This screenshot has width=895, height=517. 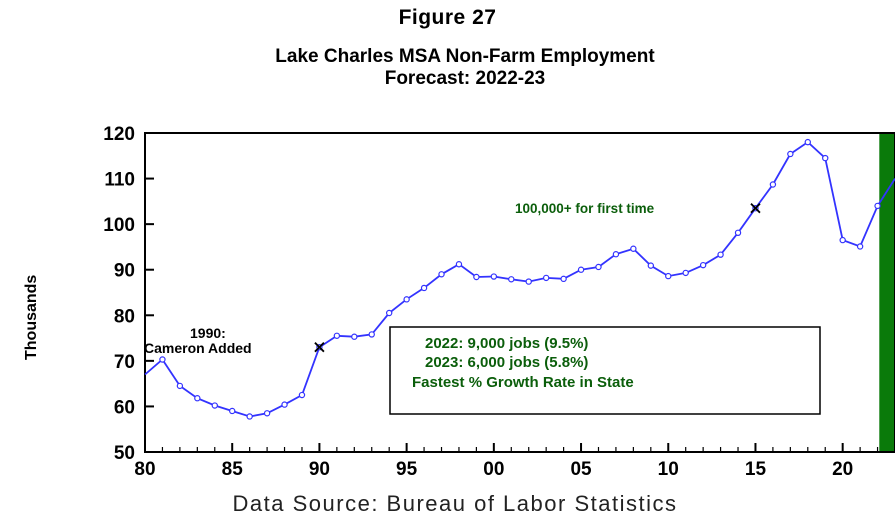 I want to click on y-tick-label: 120, so click(x=119, y=134).